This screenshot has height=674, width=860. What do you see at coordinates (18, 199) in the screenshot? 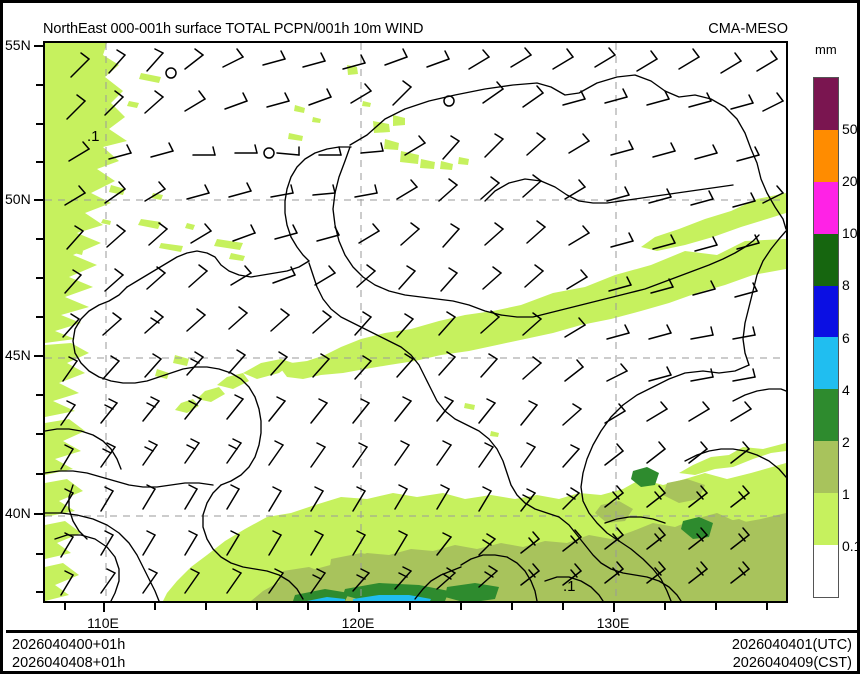
I see `y-axis-label-50N: 50N` at bounding box center [18, 199].